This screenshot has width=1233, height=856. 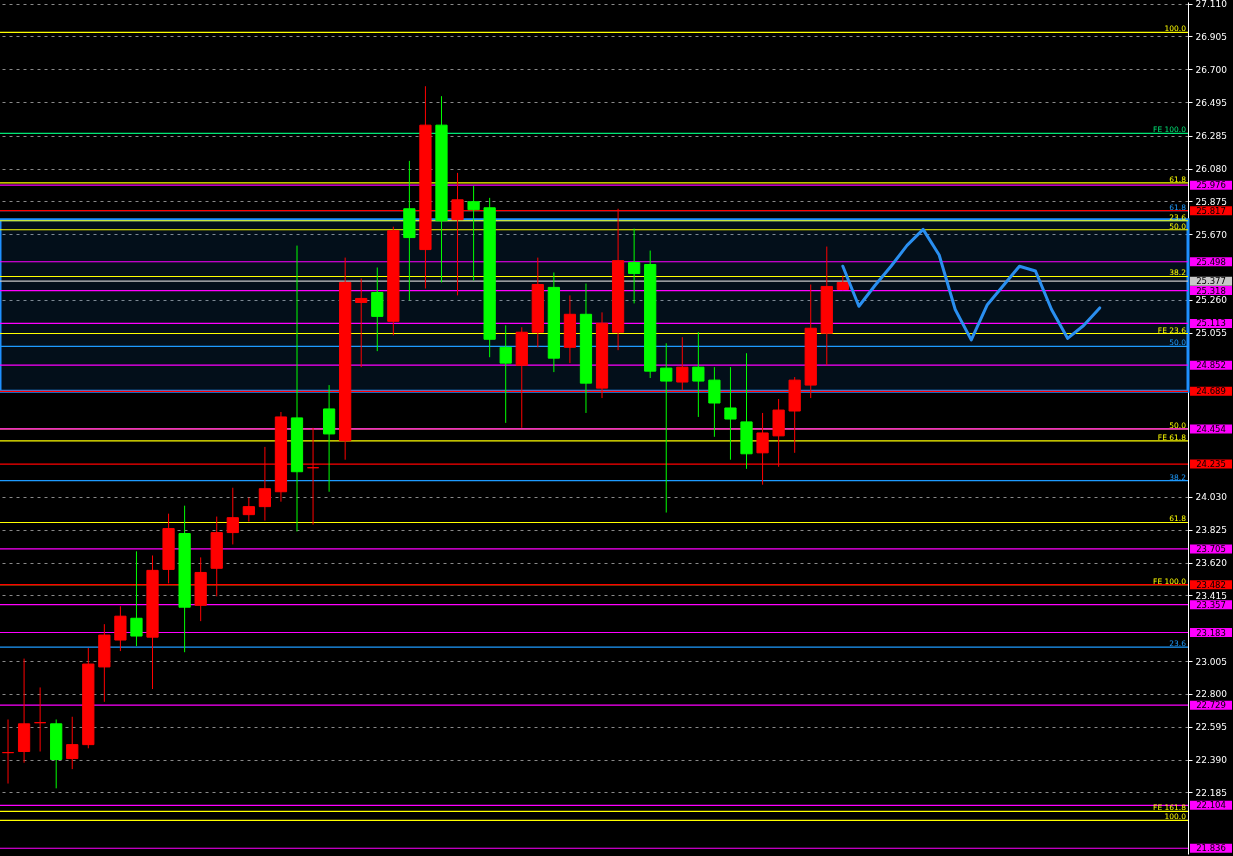 I want to click on ref-line-label: 25.113, so click(x=1211, y=323).